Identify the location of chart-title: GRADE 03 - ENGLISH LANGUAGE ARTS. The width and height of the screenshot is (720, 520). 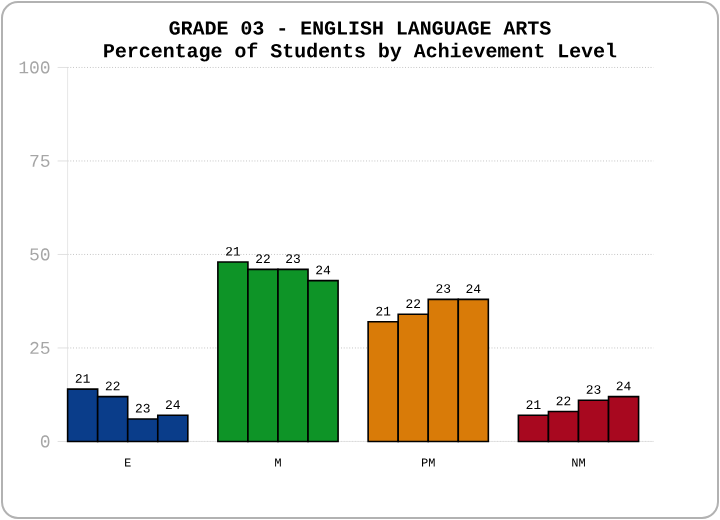
(360, 28).